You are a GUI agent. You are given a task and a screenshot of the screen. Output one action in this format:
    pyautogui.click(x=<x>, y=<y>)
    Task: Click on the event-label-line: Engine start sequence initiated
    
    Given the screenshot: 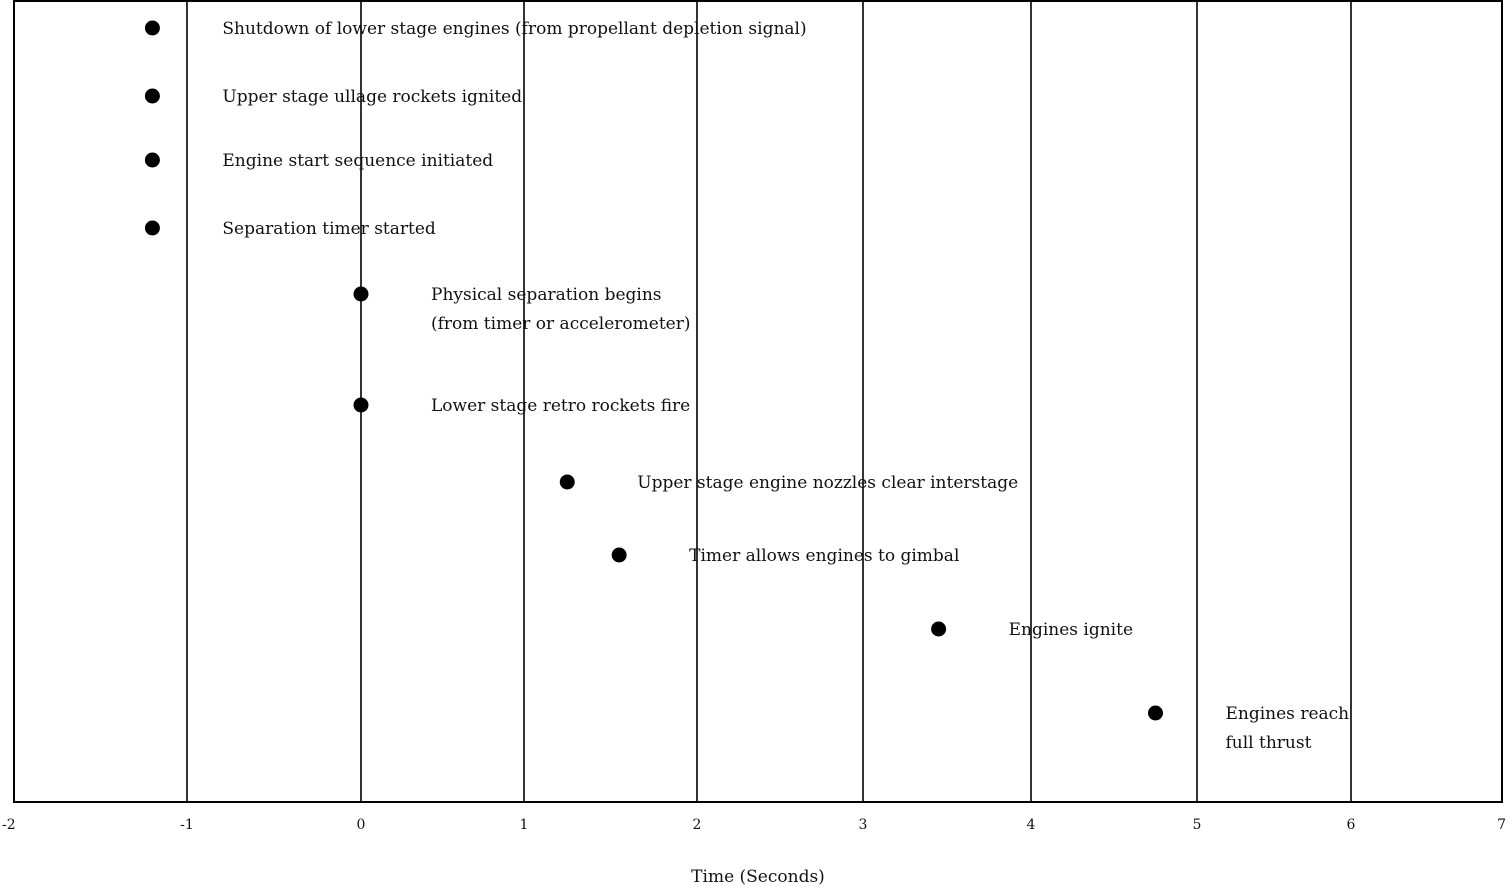 What is the action you would take?
    pyautogui.click(x=357, y=161)
    